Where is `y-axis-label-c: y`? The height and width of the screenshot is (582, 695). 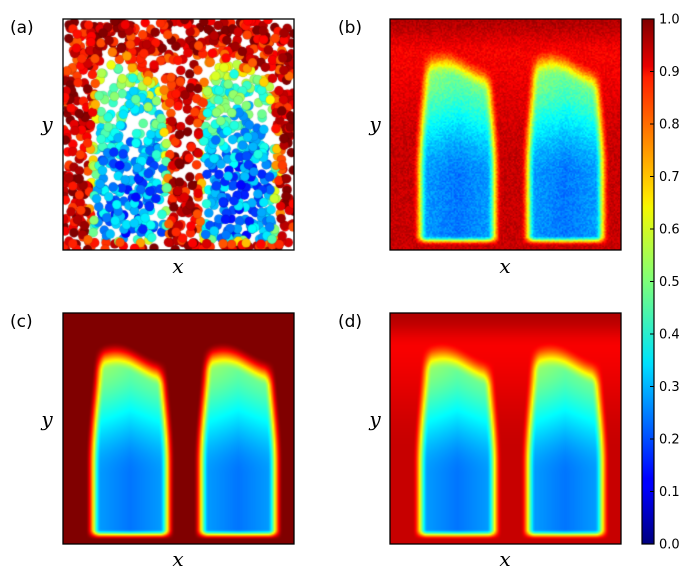
y-axis-label-c: y is located at coordinates (46, 419).